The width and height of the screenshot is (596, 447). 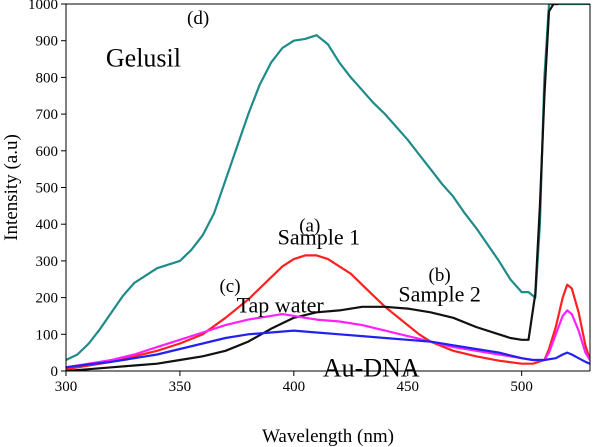 What do you see at coordinates (66, 387) in the screenshot?
I see `x-tick-label: 300` at bounding box center [66, 387].